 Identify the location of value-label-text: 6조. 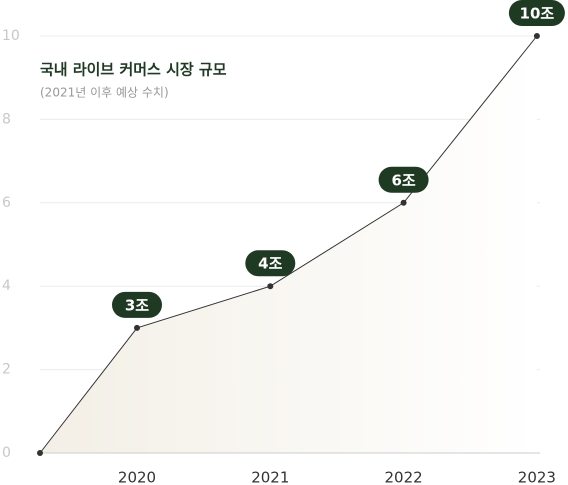
(403, 180).